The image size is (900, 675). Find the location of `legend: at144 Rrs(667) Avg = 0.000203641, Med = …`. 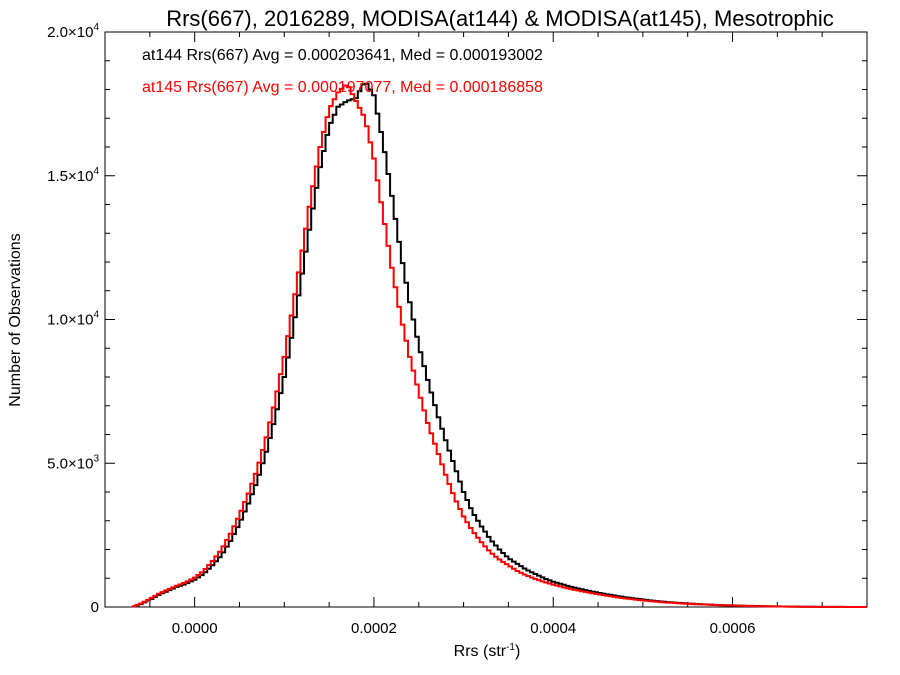

legend: at144 Rrs(667) Avg = 0.000203641, Med = … is located at coordinates (342, 71).